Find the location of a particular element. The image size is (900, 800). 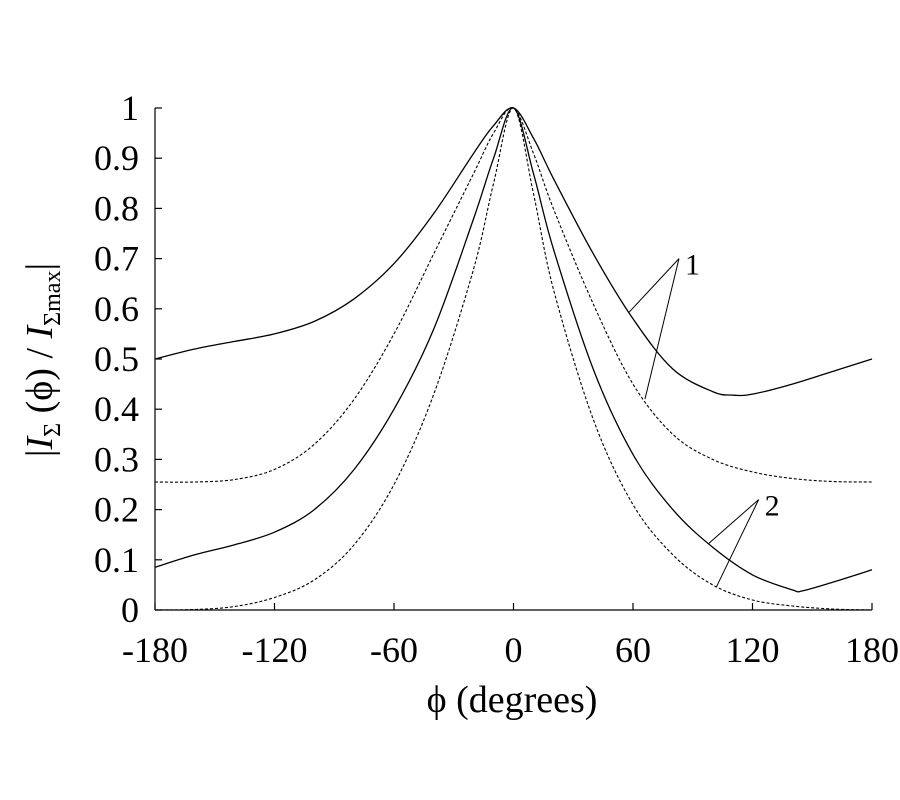

y-tick-label: 0.8 is located at coordinates (116, 208).